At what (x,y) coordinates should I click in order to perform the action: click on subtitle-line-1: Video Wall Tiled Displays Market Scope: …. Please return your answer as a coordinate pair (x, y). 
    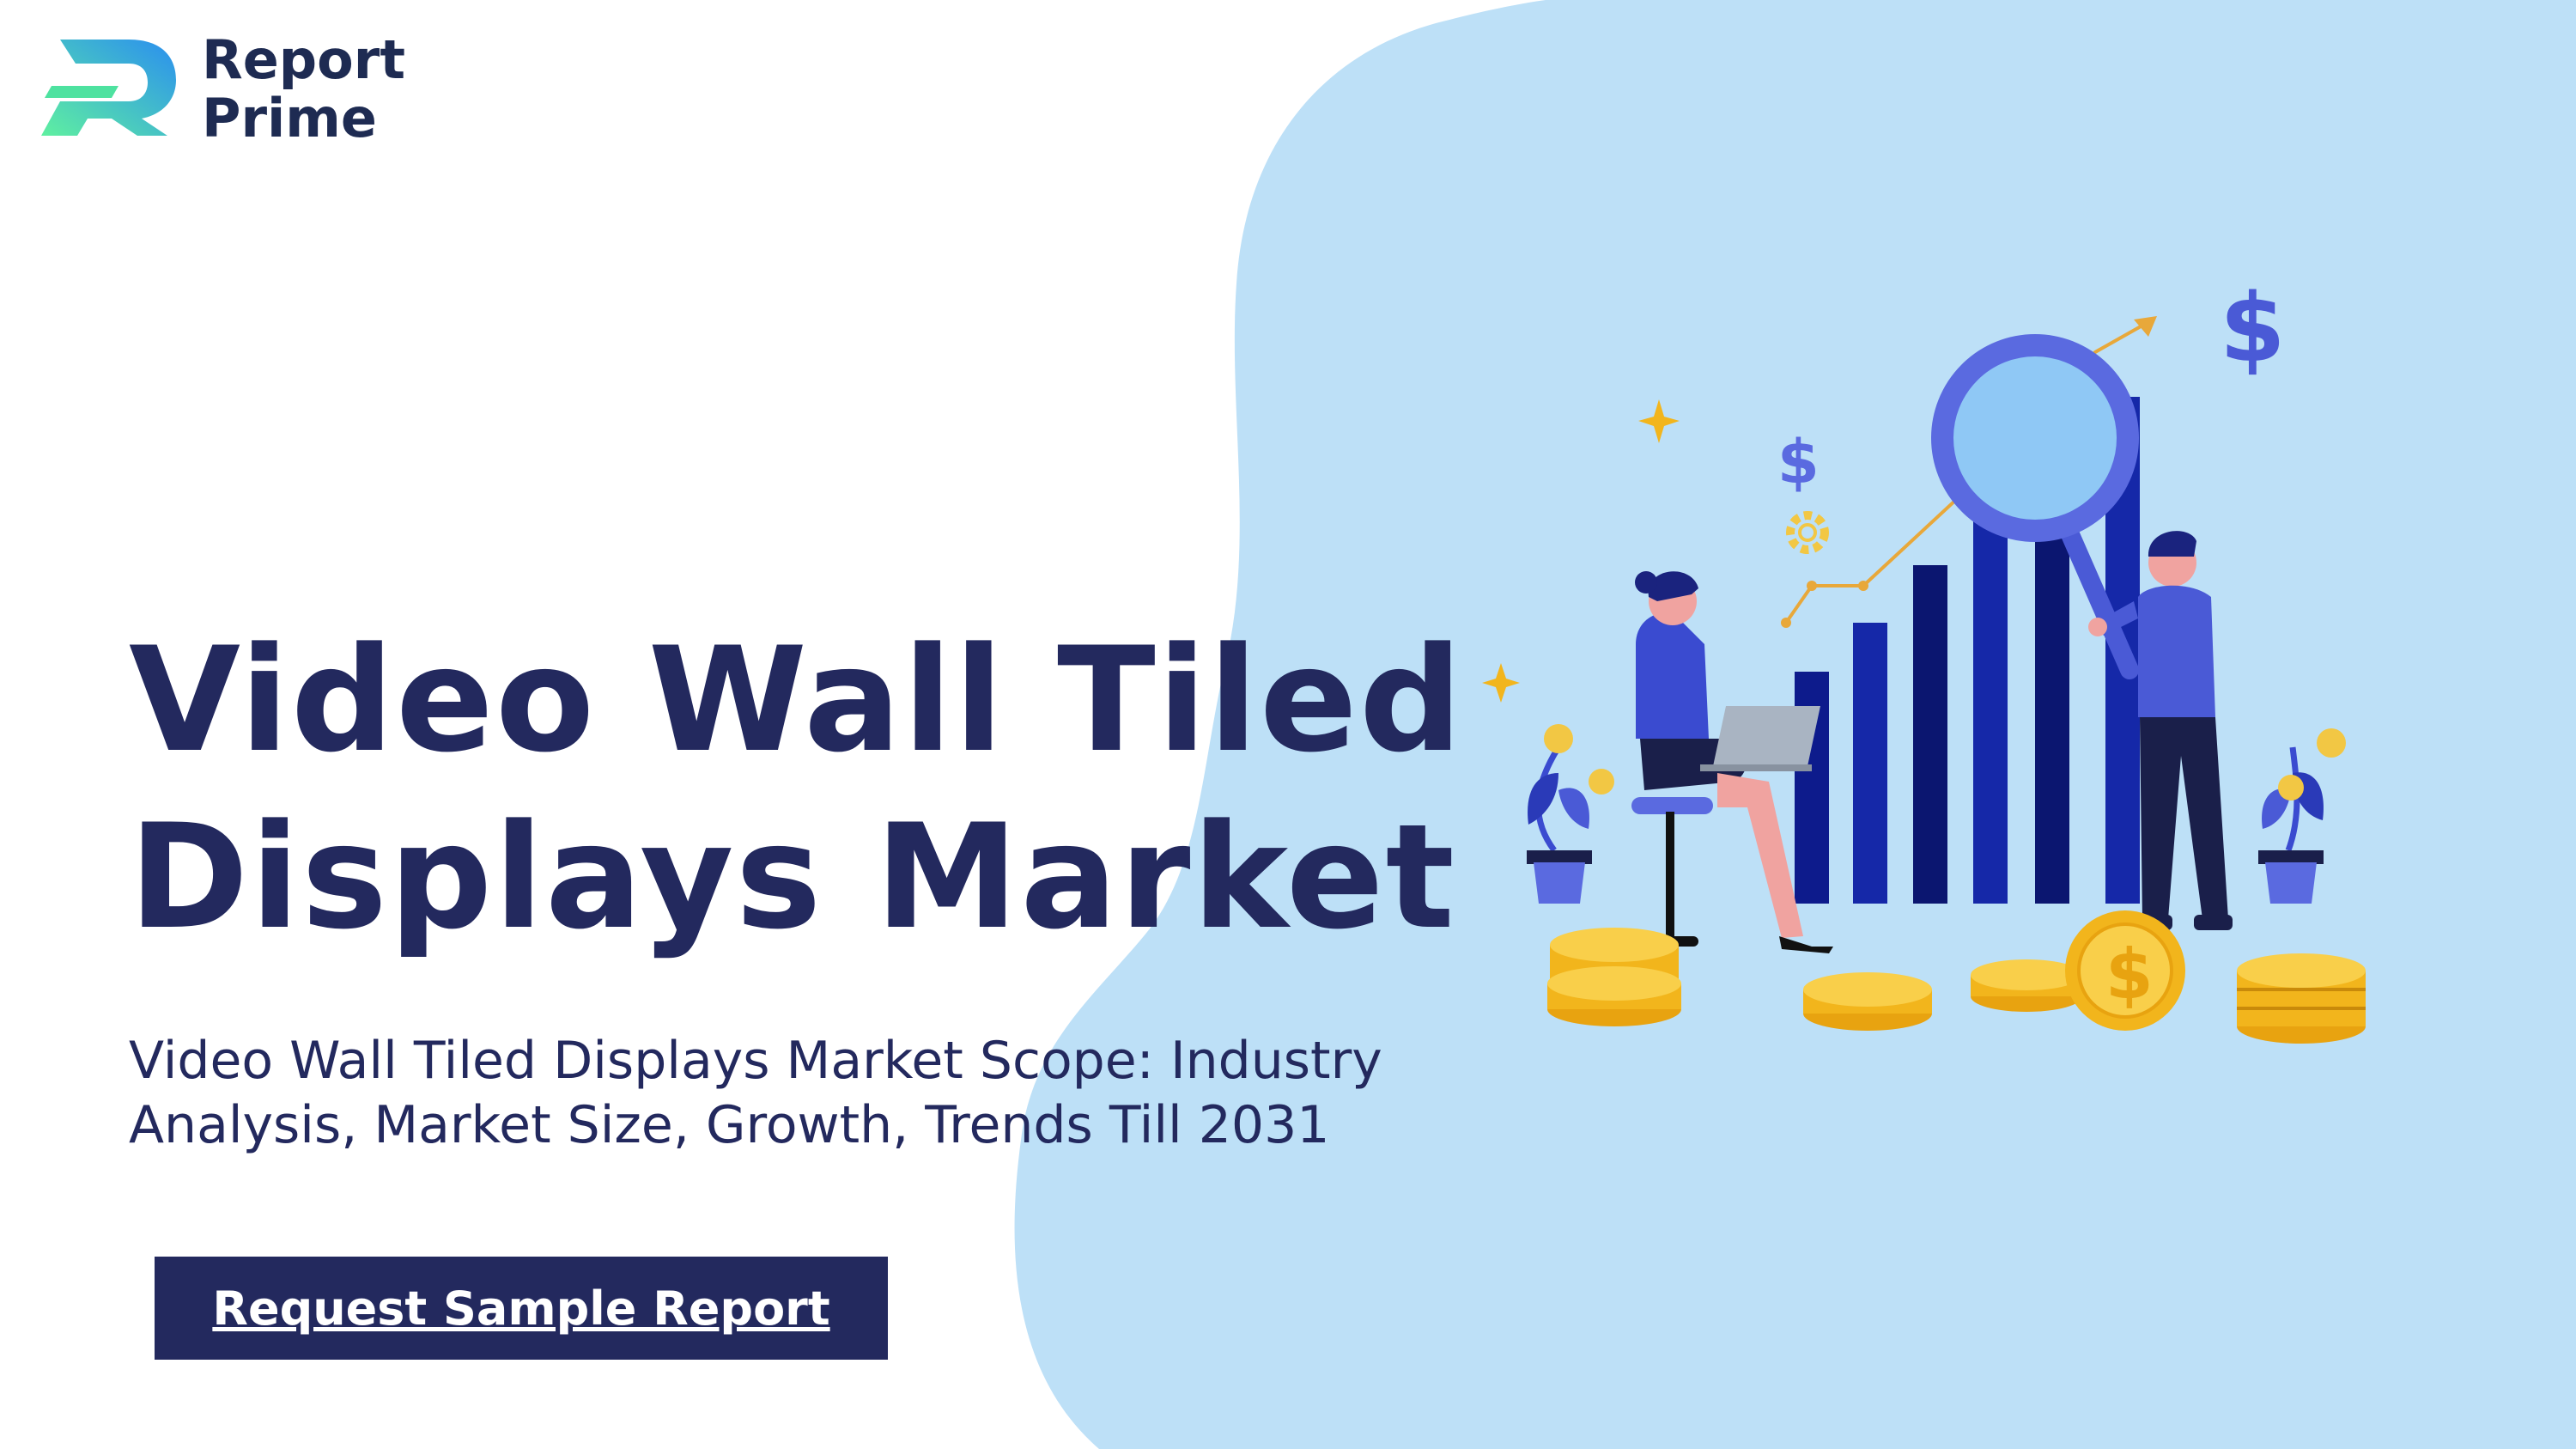
    Looking at the image, I should click on (755, 1061).